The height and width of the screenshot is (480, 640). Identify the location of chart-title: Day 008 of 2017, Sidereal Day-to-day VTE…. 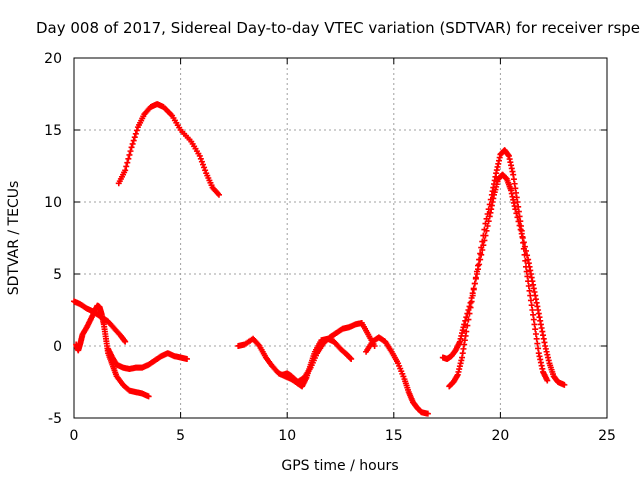
(338, 28).